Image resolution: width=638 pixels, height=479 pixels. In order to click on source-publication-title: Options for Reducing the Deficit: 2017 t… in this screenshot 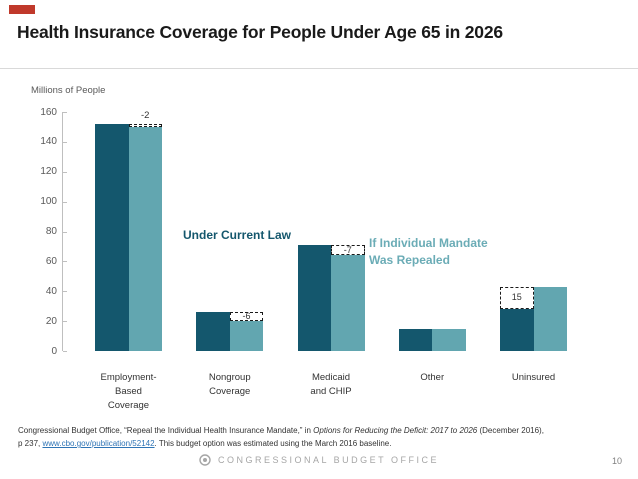, I will do `click(395, 430)`.